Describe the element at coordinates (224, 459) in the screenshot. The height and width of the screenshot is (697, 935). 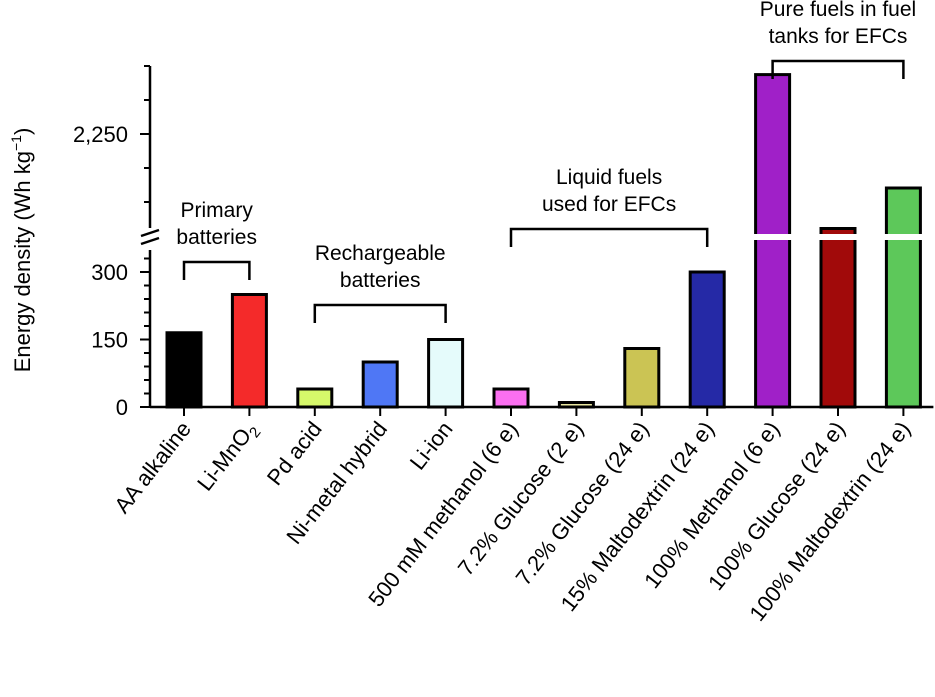
I see `category-label-text: Li-MnO` at that location.